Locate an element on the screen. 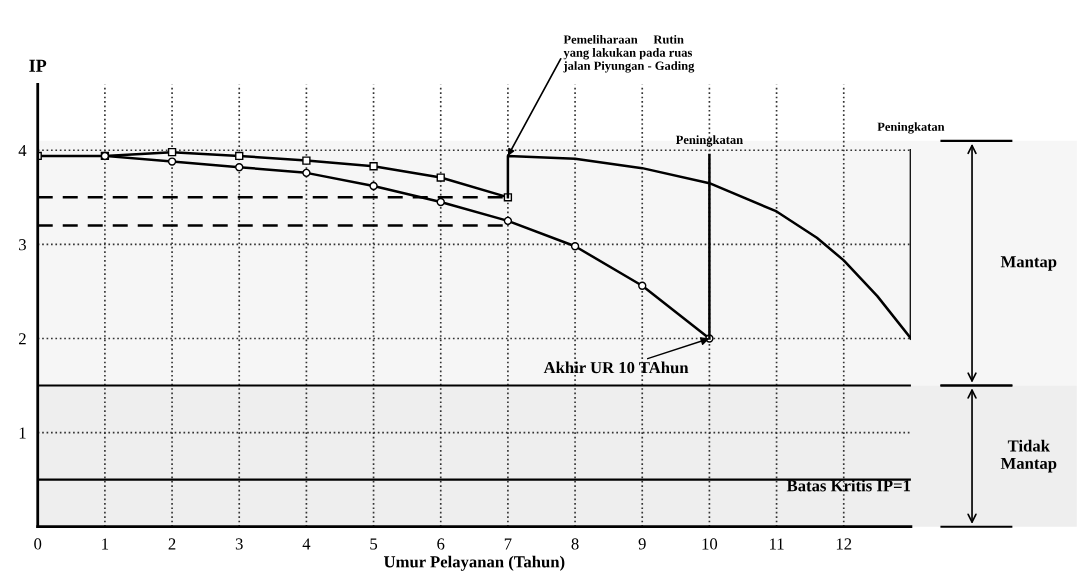 This screenshot has height=582, width=1078. y-tick-label: 4 is located at coordinates (22, 151).